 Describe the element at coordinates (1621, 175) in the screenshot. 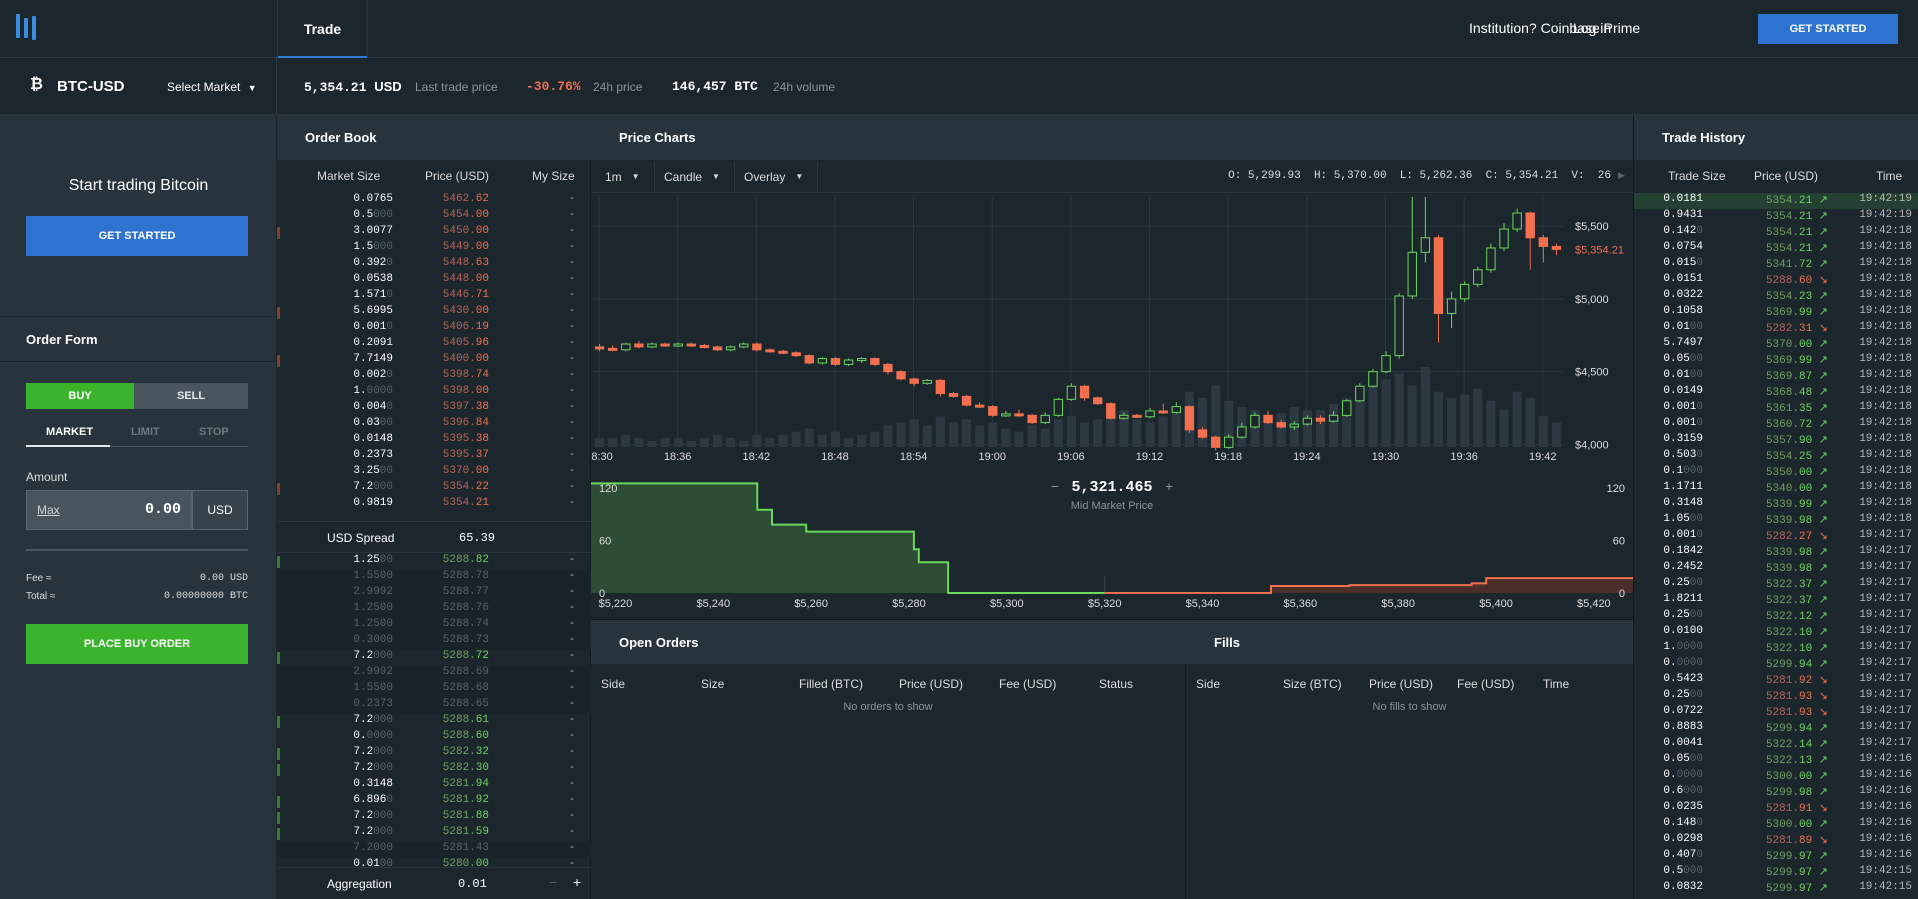

I see `play-icon: ▶` at that location.